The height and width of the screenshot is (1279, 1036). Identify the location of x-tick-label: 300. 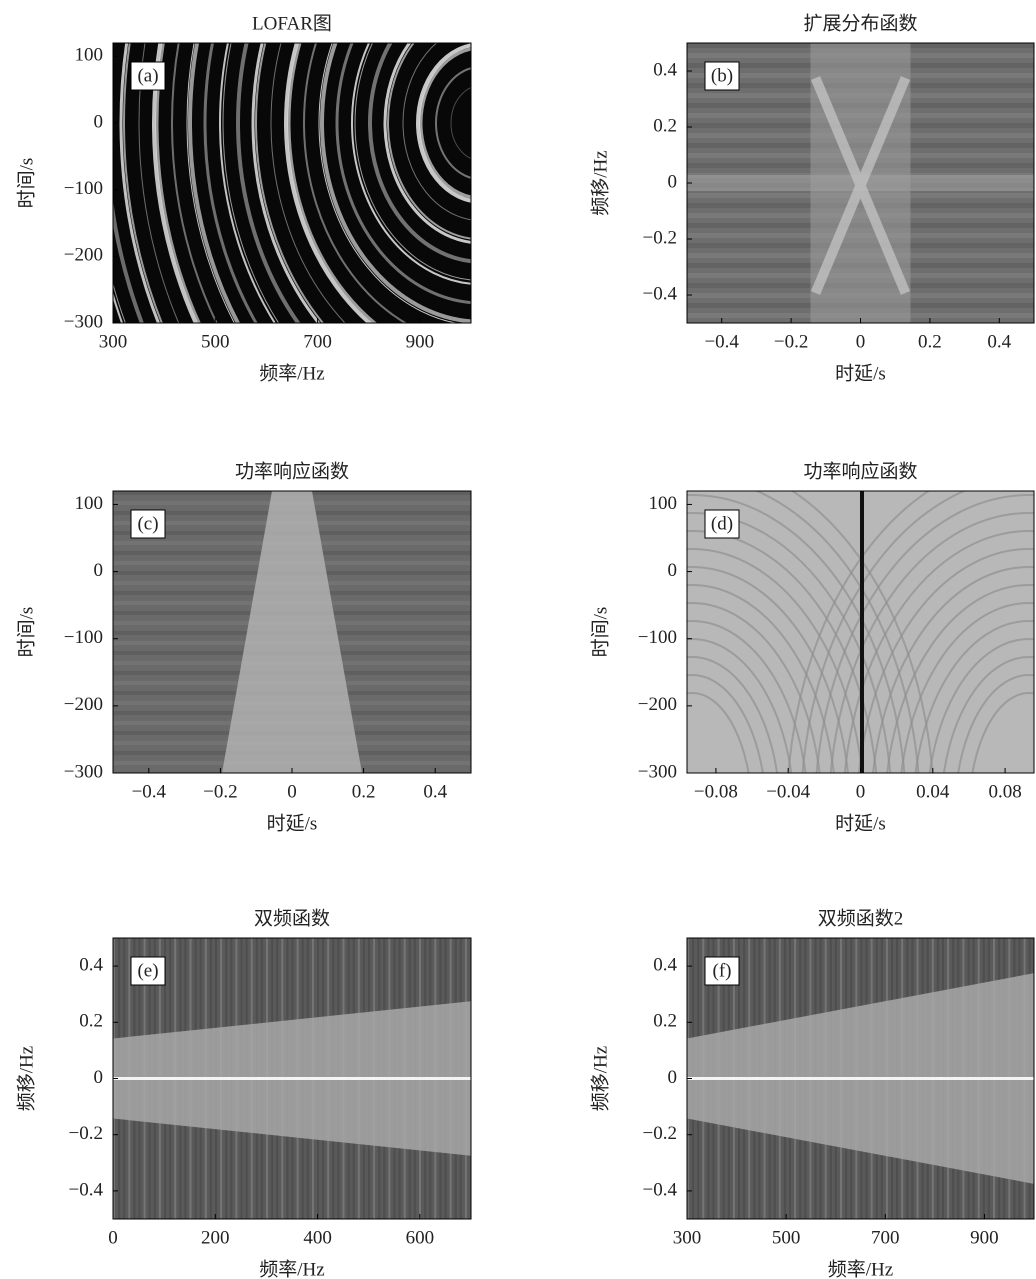
(113, 341).